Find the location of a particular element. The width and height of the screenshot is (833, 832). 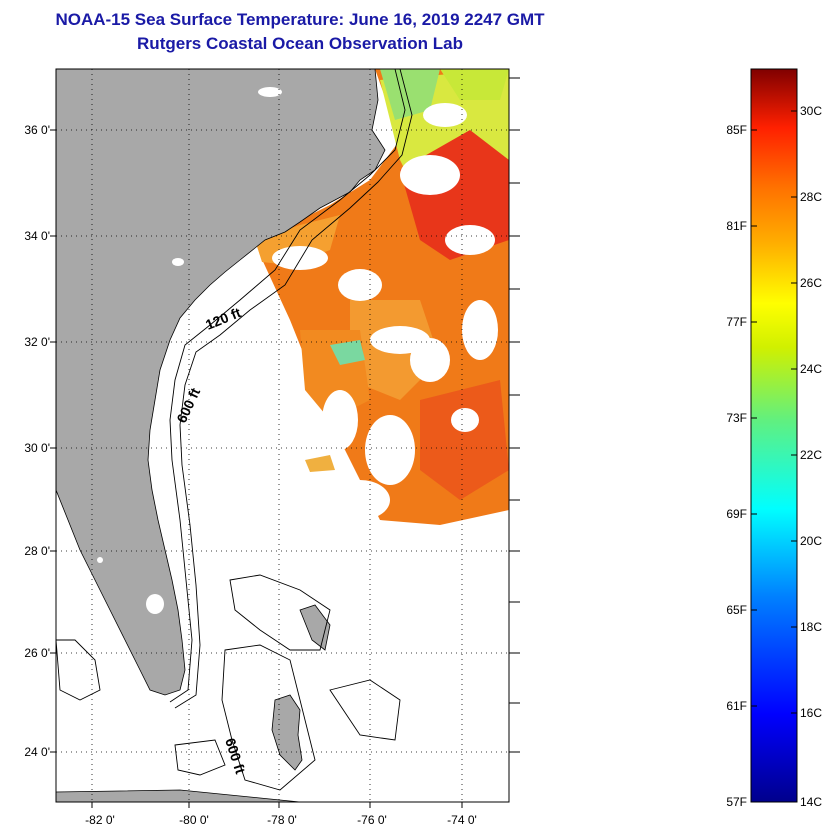

lat-label: 36 0' is located at coordinates (37, 130).